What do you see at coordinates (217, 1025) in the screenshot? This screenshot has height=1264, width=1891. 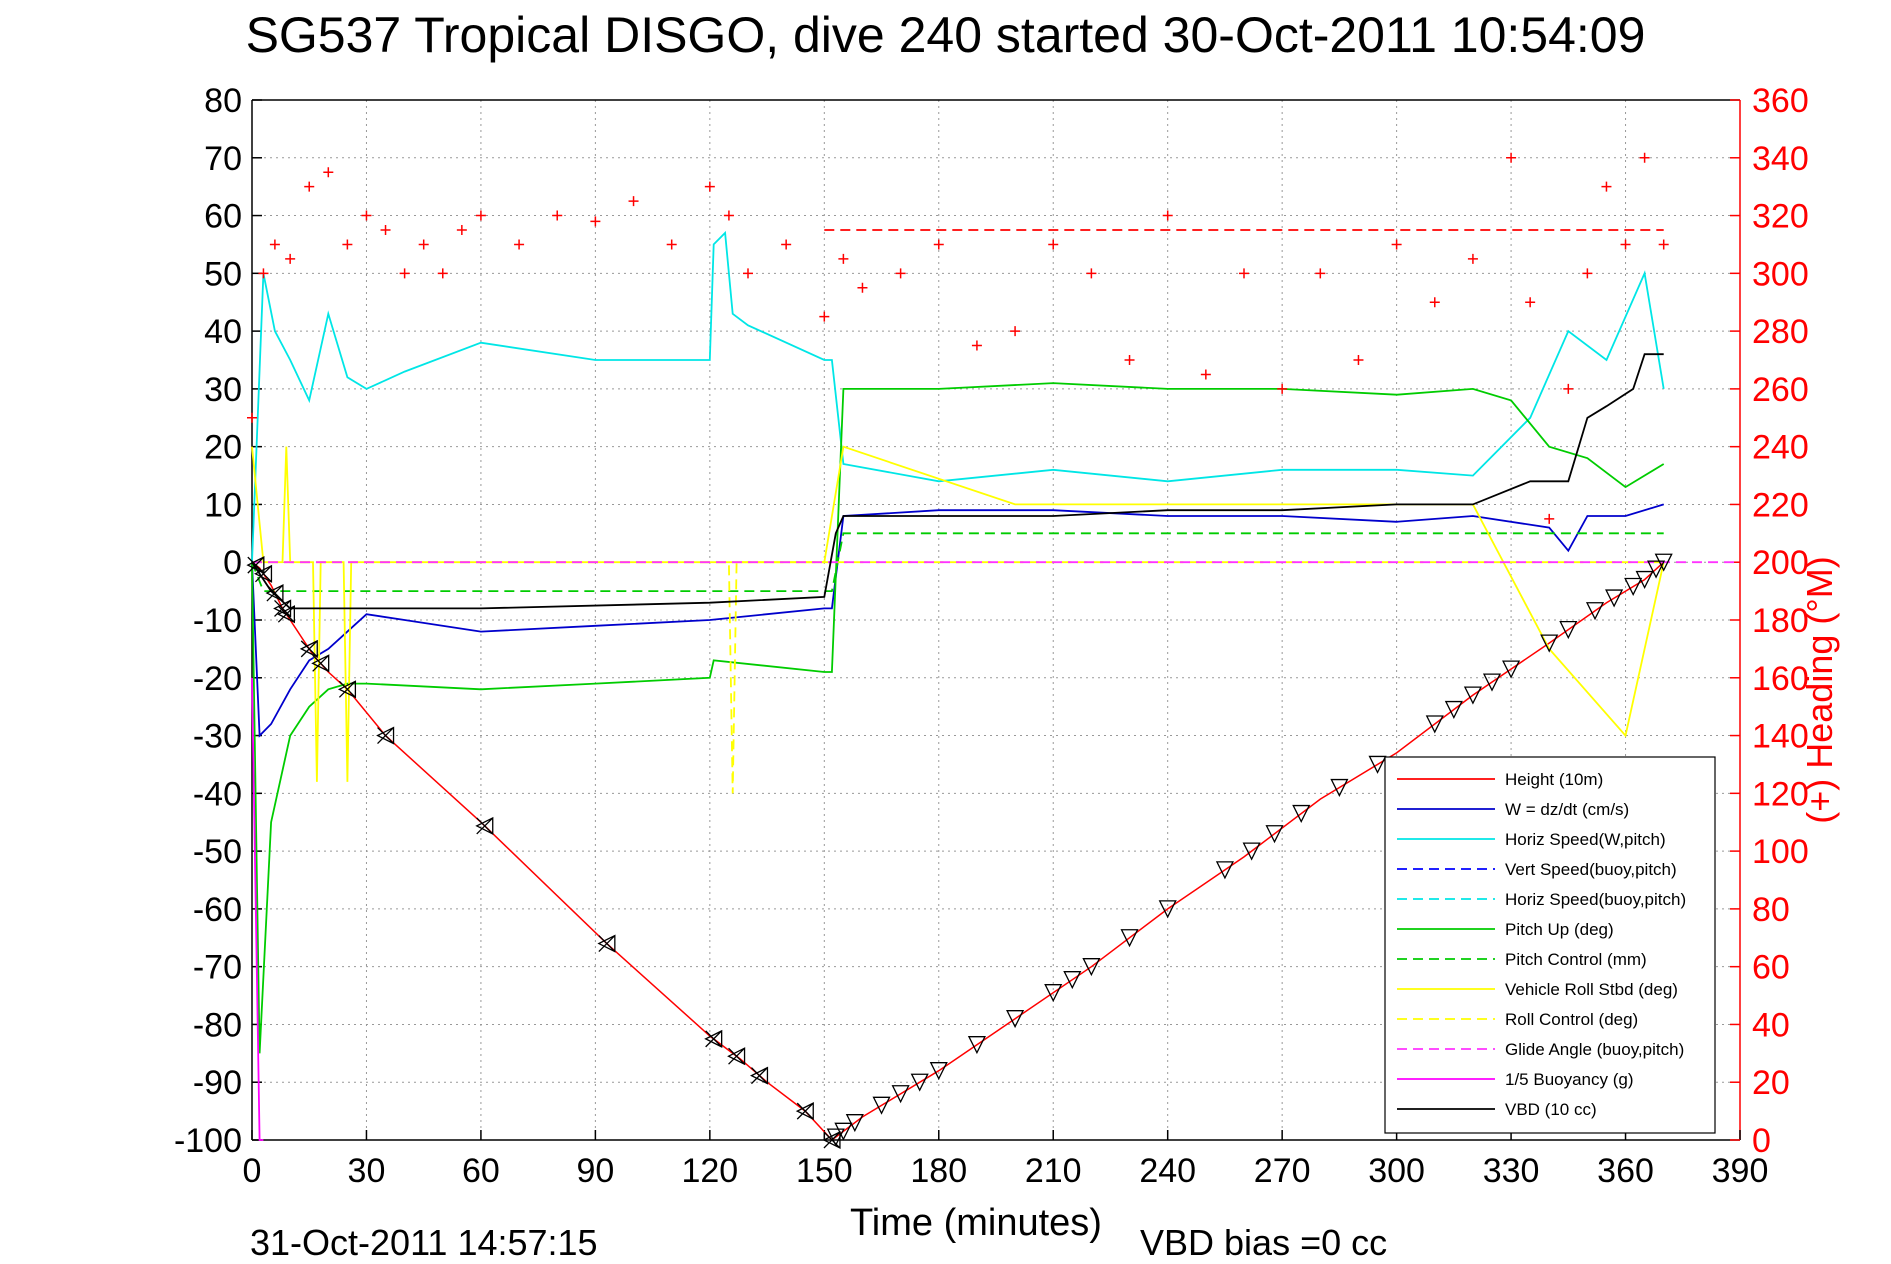 I see `y-tick-label: -80` at bounding box center [217, 1025].